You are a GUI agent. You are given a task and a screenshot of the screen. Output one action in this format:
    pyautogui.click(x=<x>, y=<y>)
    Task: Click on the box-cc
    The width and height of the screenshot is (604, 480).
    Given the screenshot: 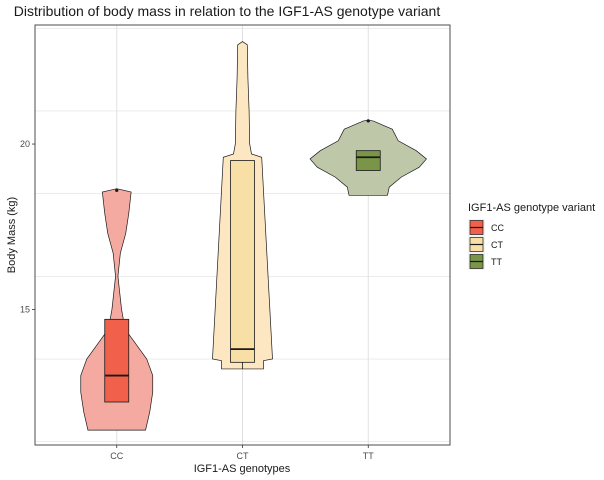 What is the action you would take?
    pyautogui.click(x=117, y=360)
    